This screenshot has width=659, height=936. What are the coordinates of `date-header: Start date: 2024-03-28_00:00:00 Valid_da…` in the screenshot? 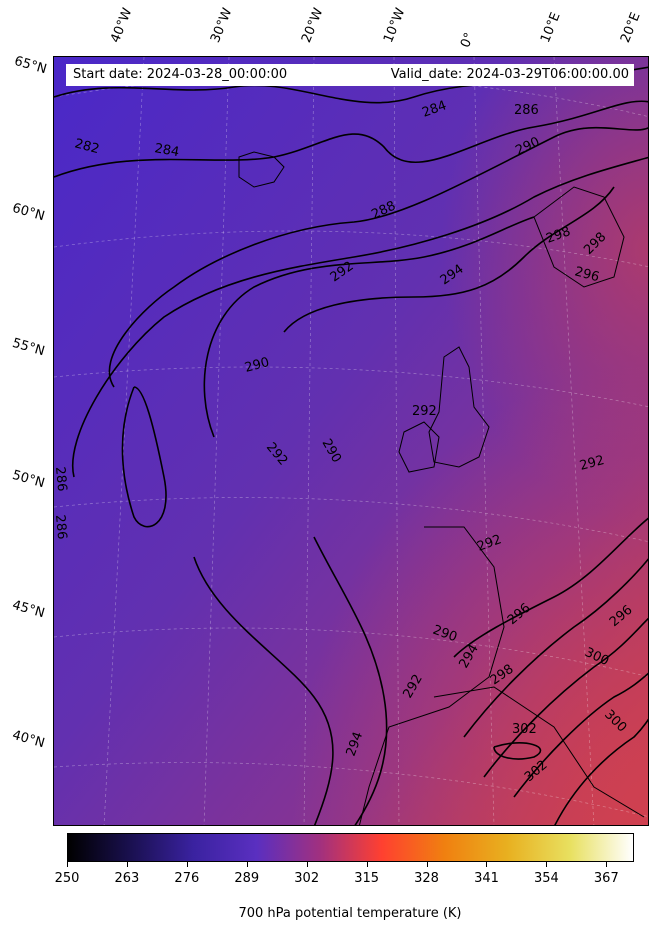 It's located at (350, 75).